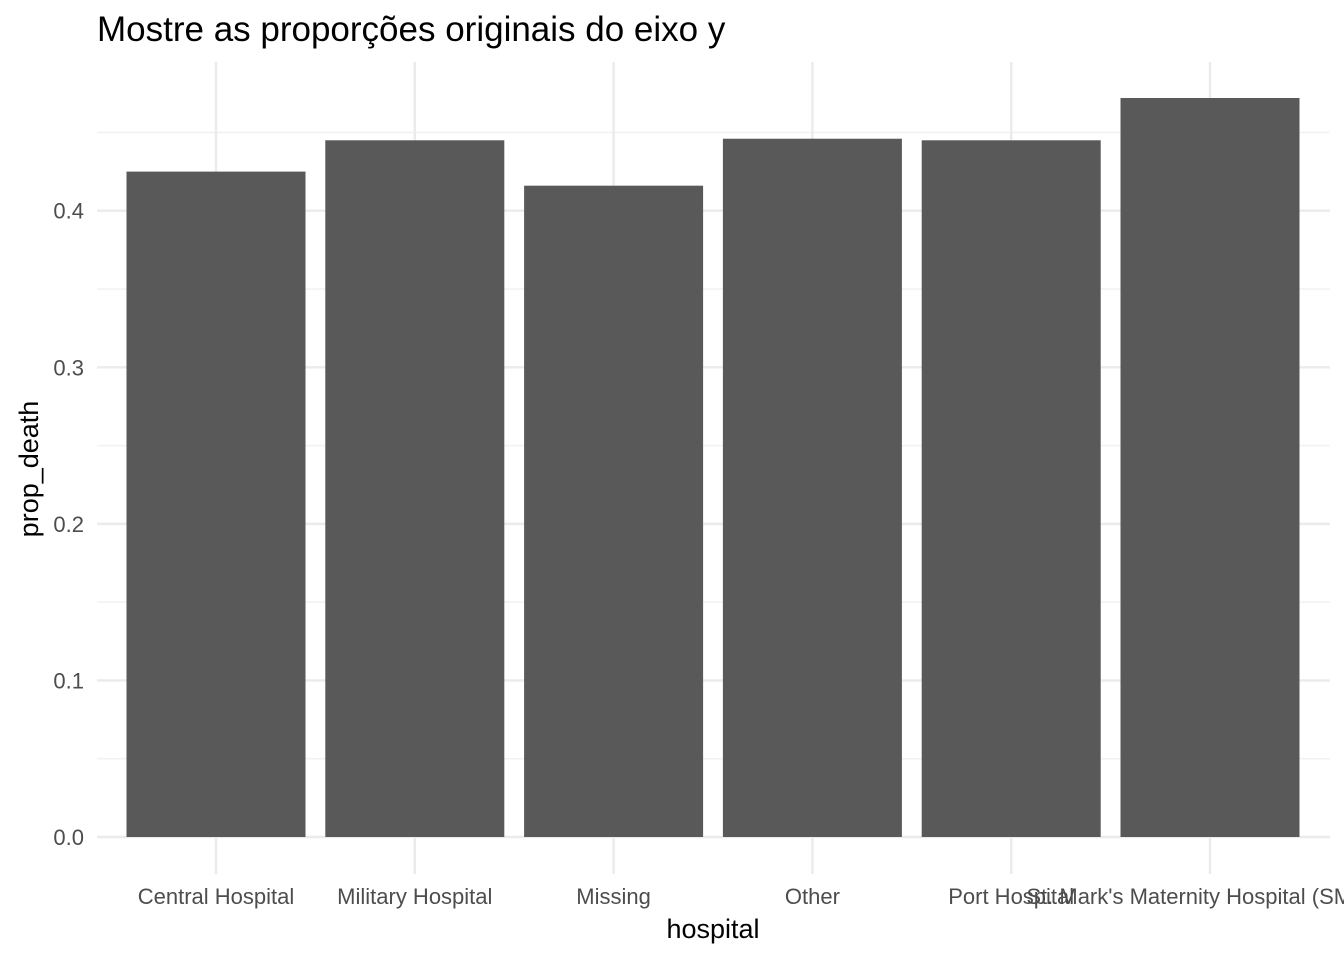  Describe the element at coordinates (411, 29) in the screenshot. I see `chart-title: Mostre as proporções originais do eixo y` at that location.